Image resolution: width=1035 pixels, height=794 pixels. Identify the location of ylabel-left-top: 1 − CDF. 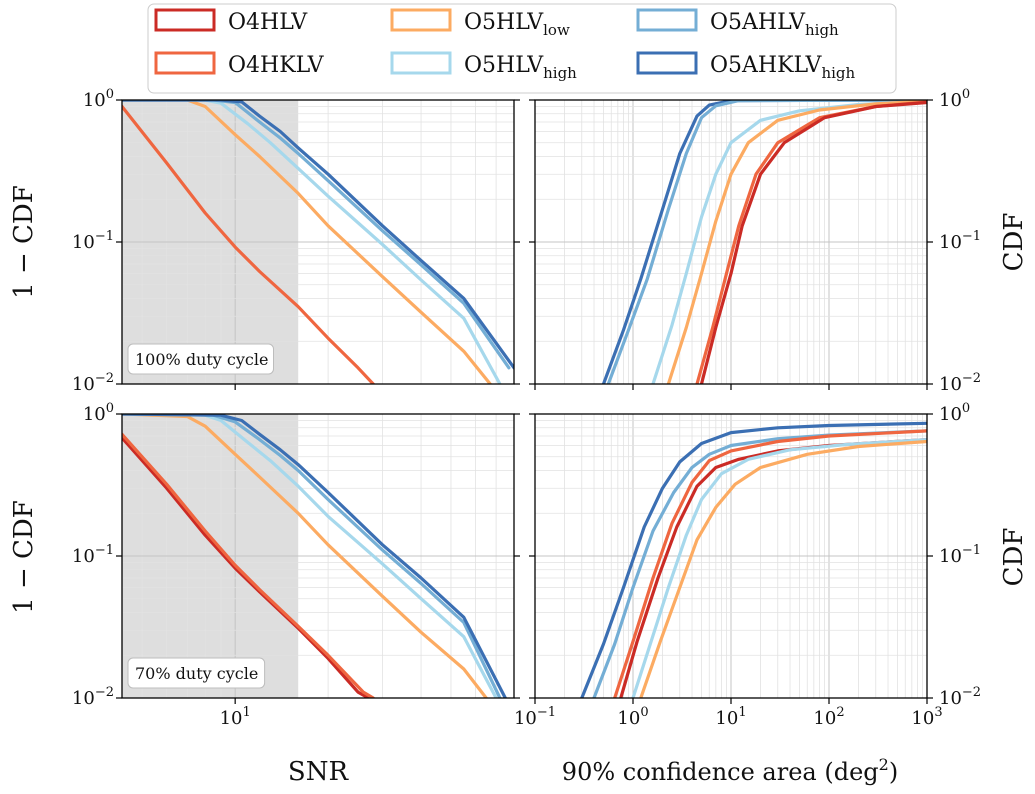
(24, 242).